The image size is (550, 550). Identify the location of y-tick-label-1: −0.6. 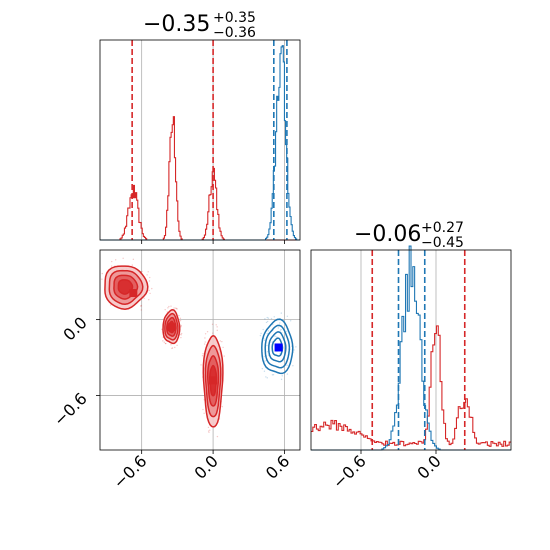
(70, 409).